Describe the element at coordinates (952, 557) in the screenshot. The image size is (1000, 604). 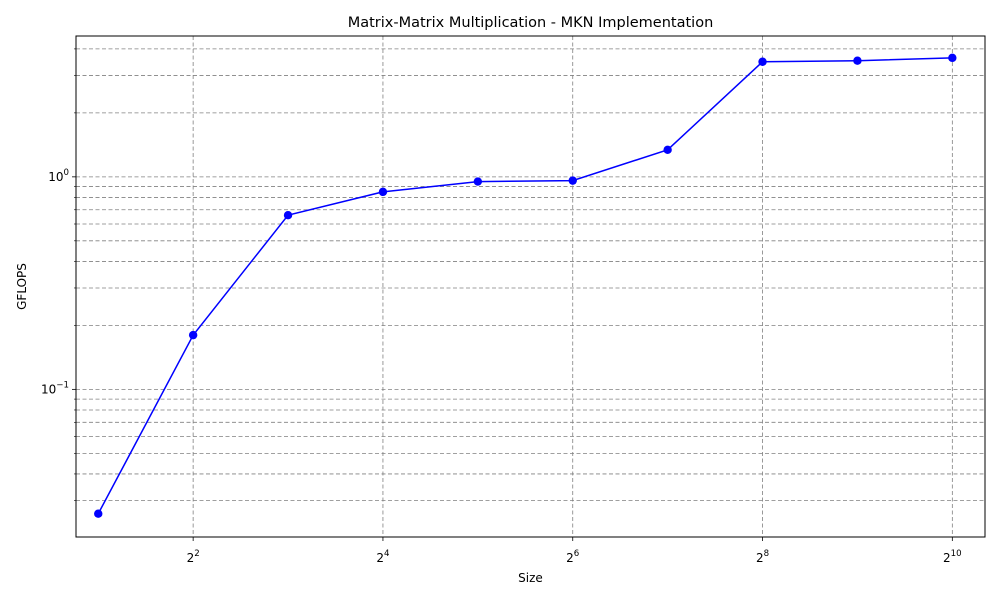
I see `x-tick-label: 210` at that location.